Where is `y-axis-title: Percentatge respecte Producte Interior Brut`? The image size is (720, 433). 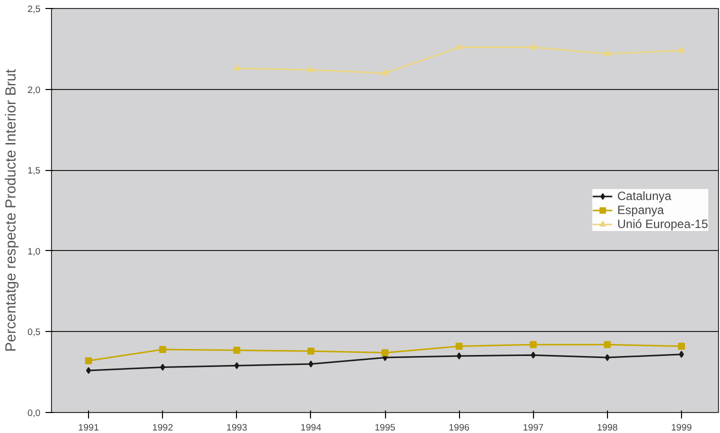 y-axis-title: Percentatge respecte Producte Interior Brut is located at coordinates (12, 210).